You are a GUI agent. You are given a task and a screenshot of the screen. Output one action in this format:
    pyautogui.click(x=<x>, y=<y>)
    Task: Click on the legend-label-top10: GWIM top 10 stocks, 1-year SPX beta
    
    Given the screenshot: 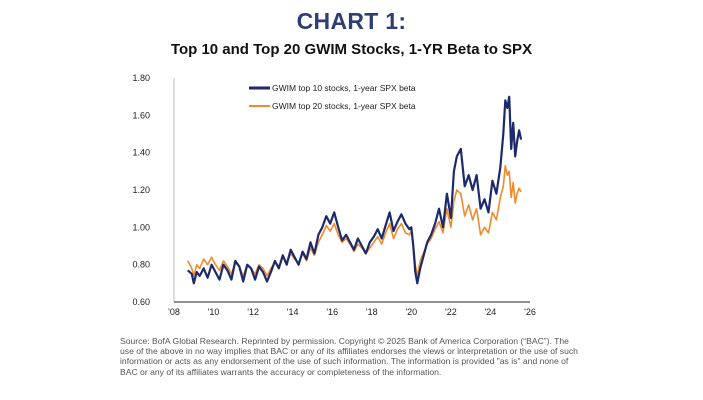 What is the action you would take?
    pyautogui.click(x=344, y=88)
    